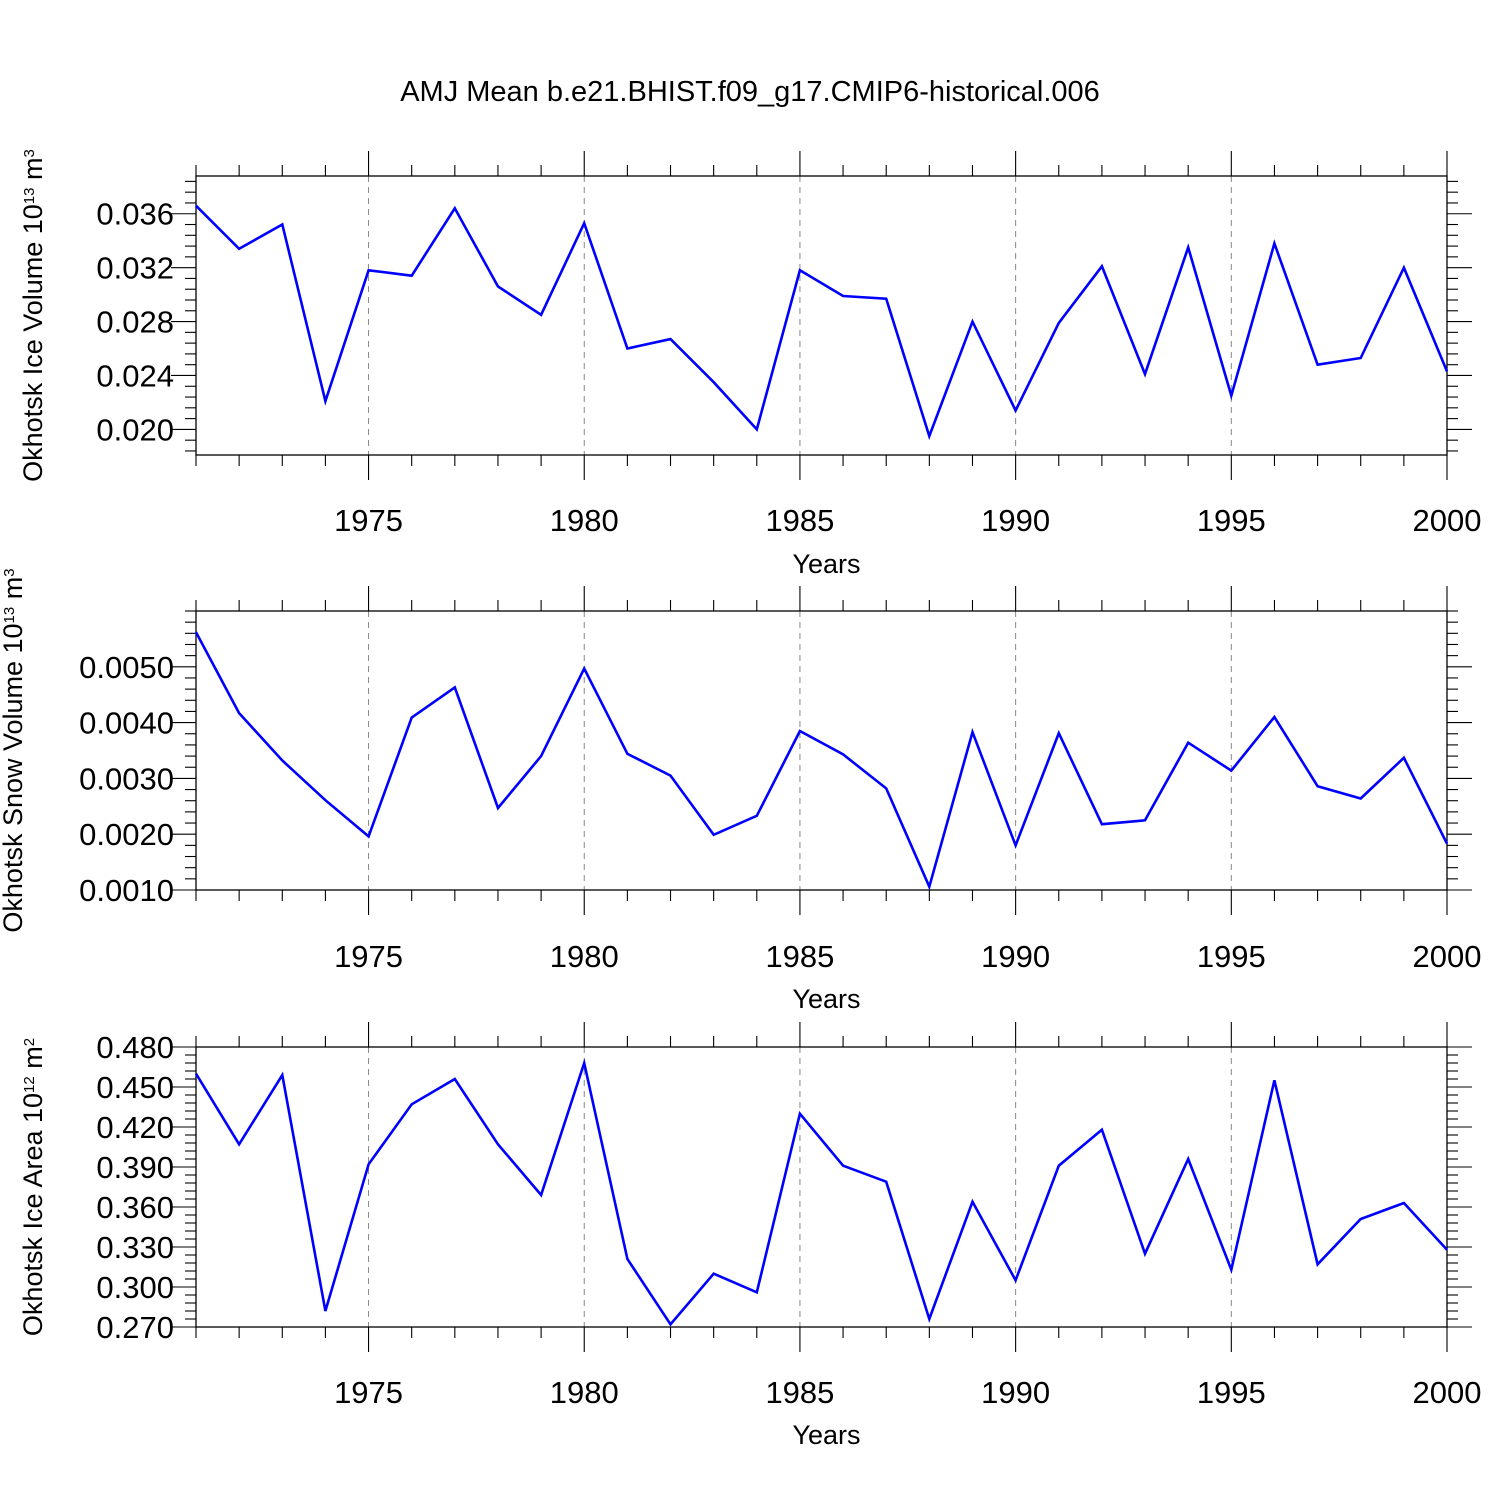 The width and height of the screenshot is (1500, 1500). What do you see at coordinates (135, 375) in the screenshot?
I see `y-tick-label: 0.024` at bounding box center [135, 375].